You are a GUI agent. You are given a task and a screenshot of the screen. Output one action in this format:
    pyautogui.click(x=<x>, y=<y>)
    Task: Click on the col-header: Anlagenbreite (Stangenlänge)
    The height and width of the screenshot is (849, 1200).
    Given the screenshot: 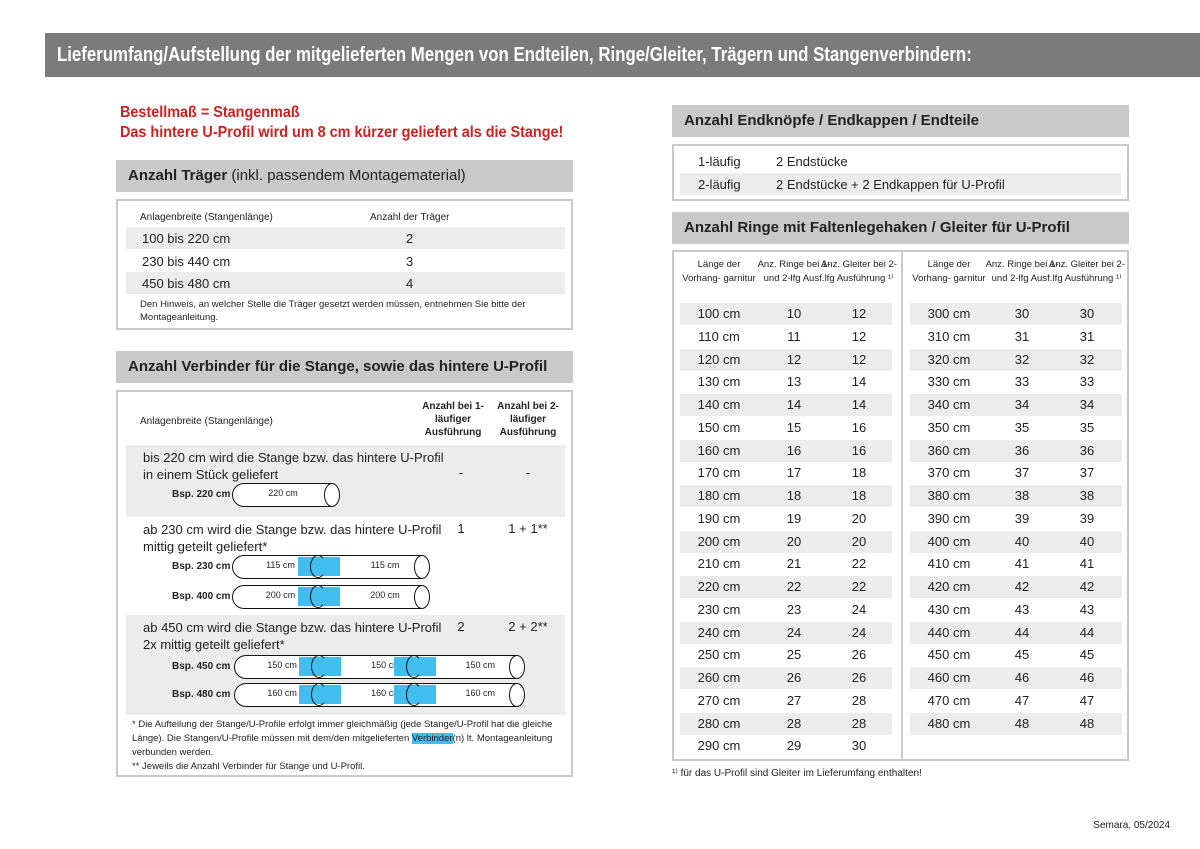 What is the action you would take?
    pyautogui.click(x=206, y=217)
    